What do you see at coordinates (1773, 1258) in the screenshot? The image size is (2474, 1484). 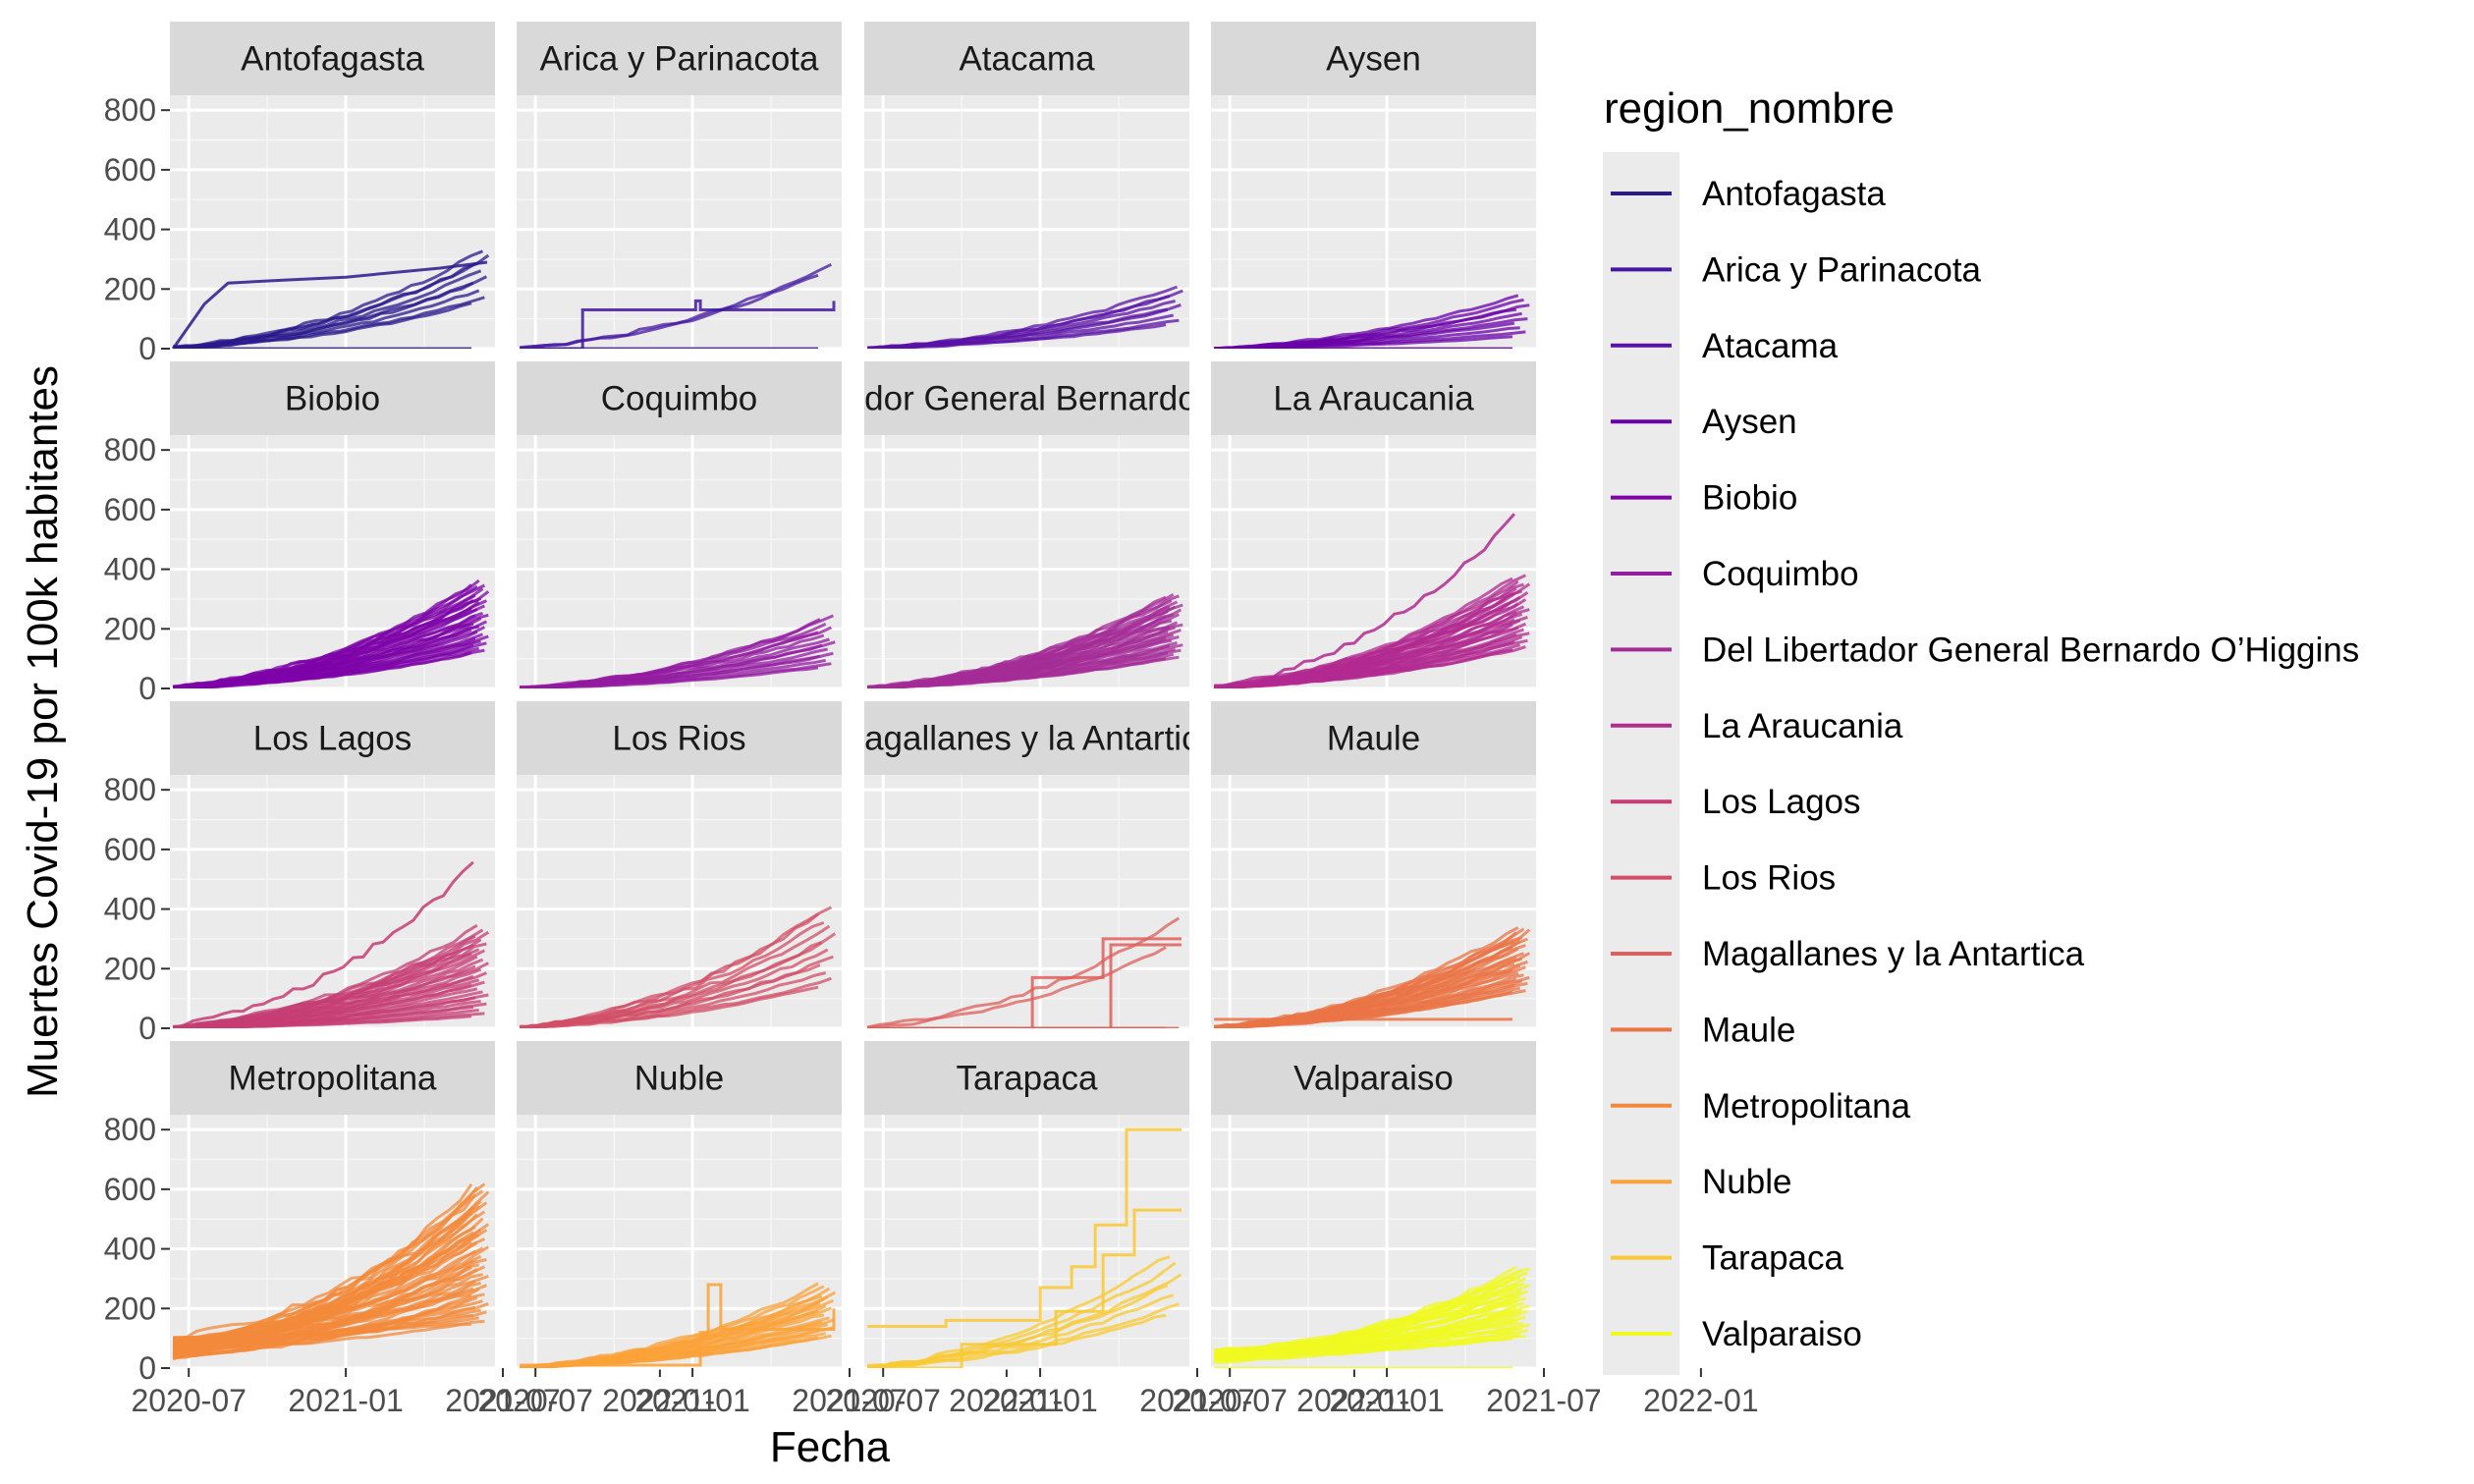 I see `legend-label: Tarapaca` at bounding box center [1773, 1258].